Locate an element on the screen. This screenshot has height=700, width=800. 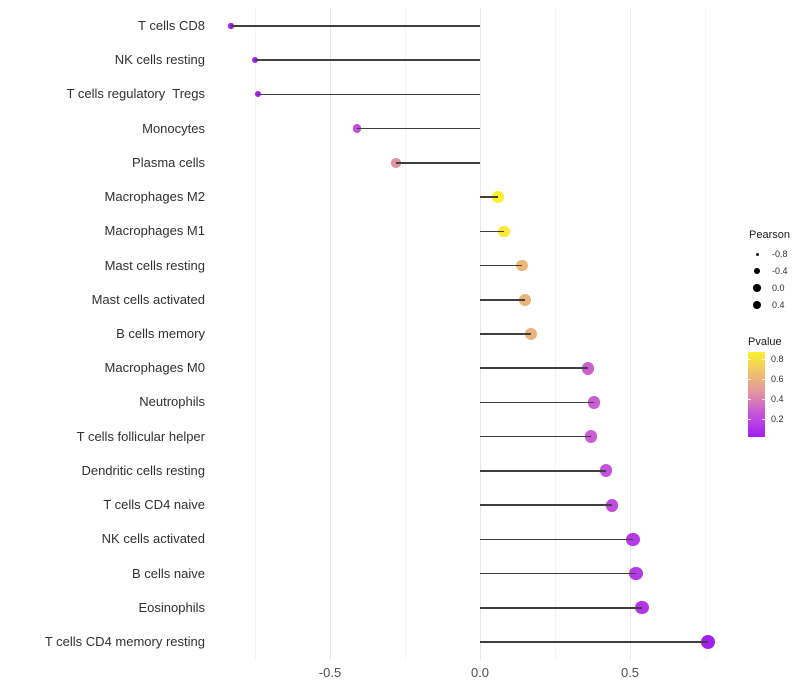
category-label: Macrophages M1 is located at coordinates (154, 231).